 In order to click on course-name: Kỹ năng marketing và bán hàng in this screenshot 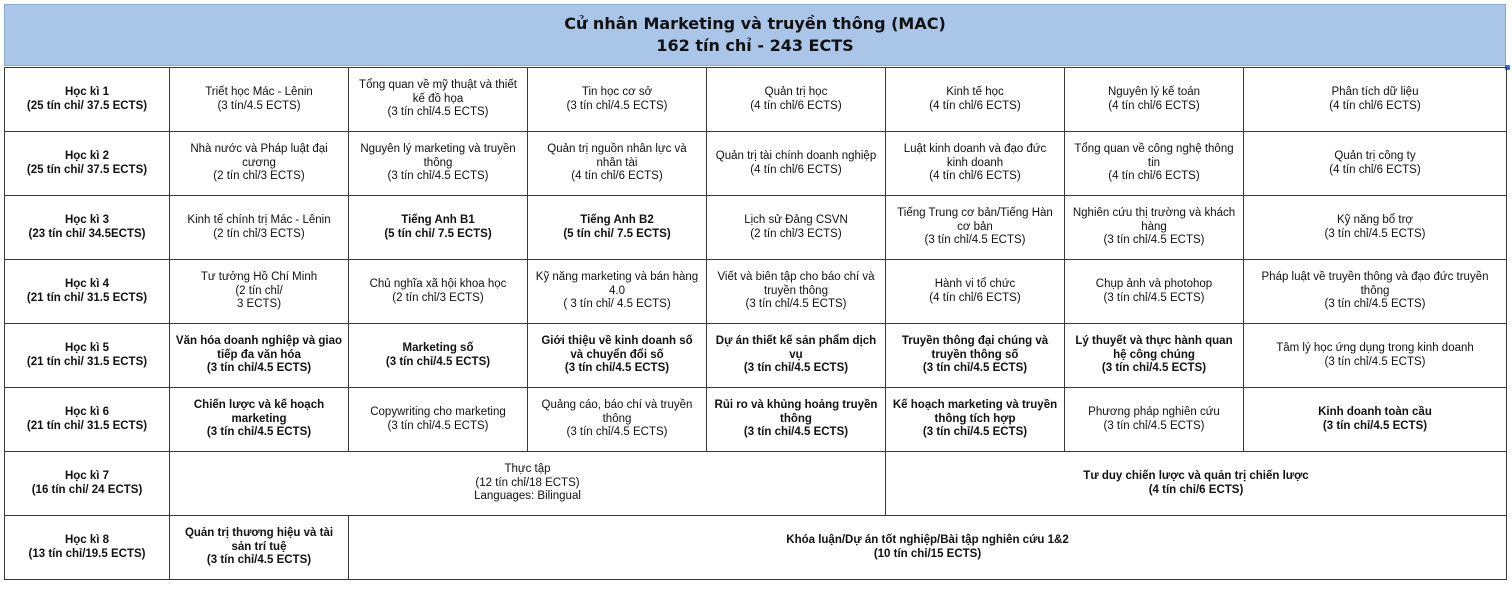, I will do `click(617, 277)`.